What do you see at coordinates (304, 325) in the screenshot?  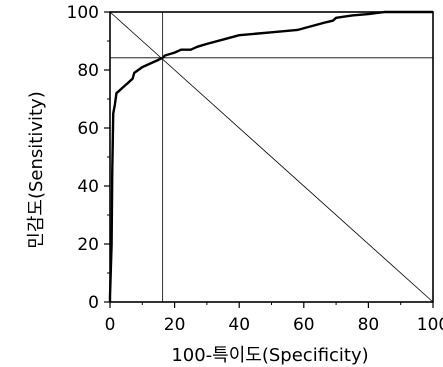 I see `x-tick-label: 60` at bounding box center [304, 325].